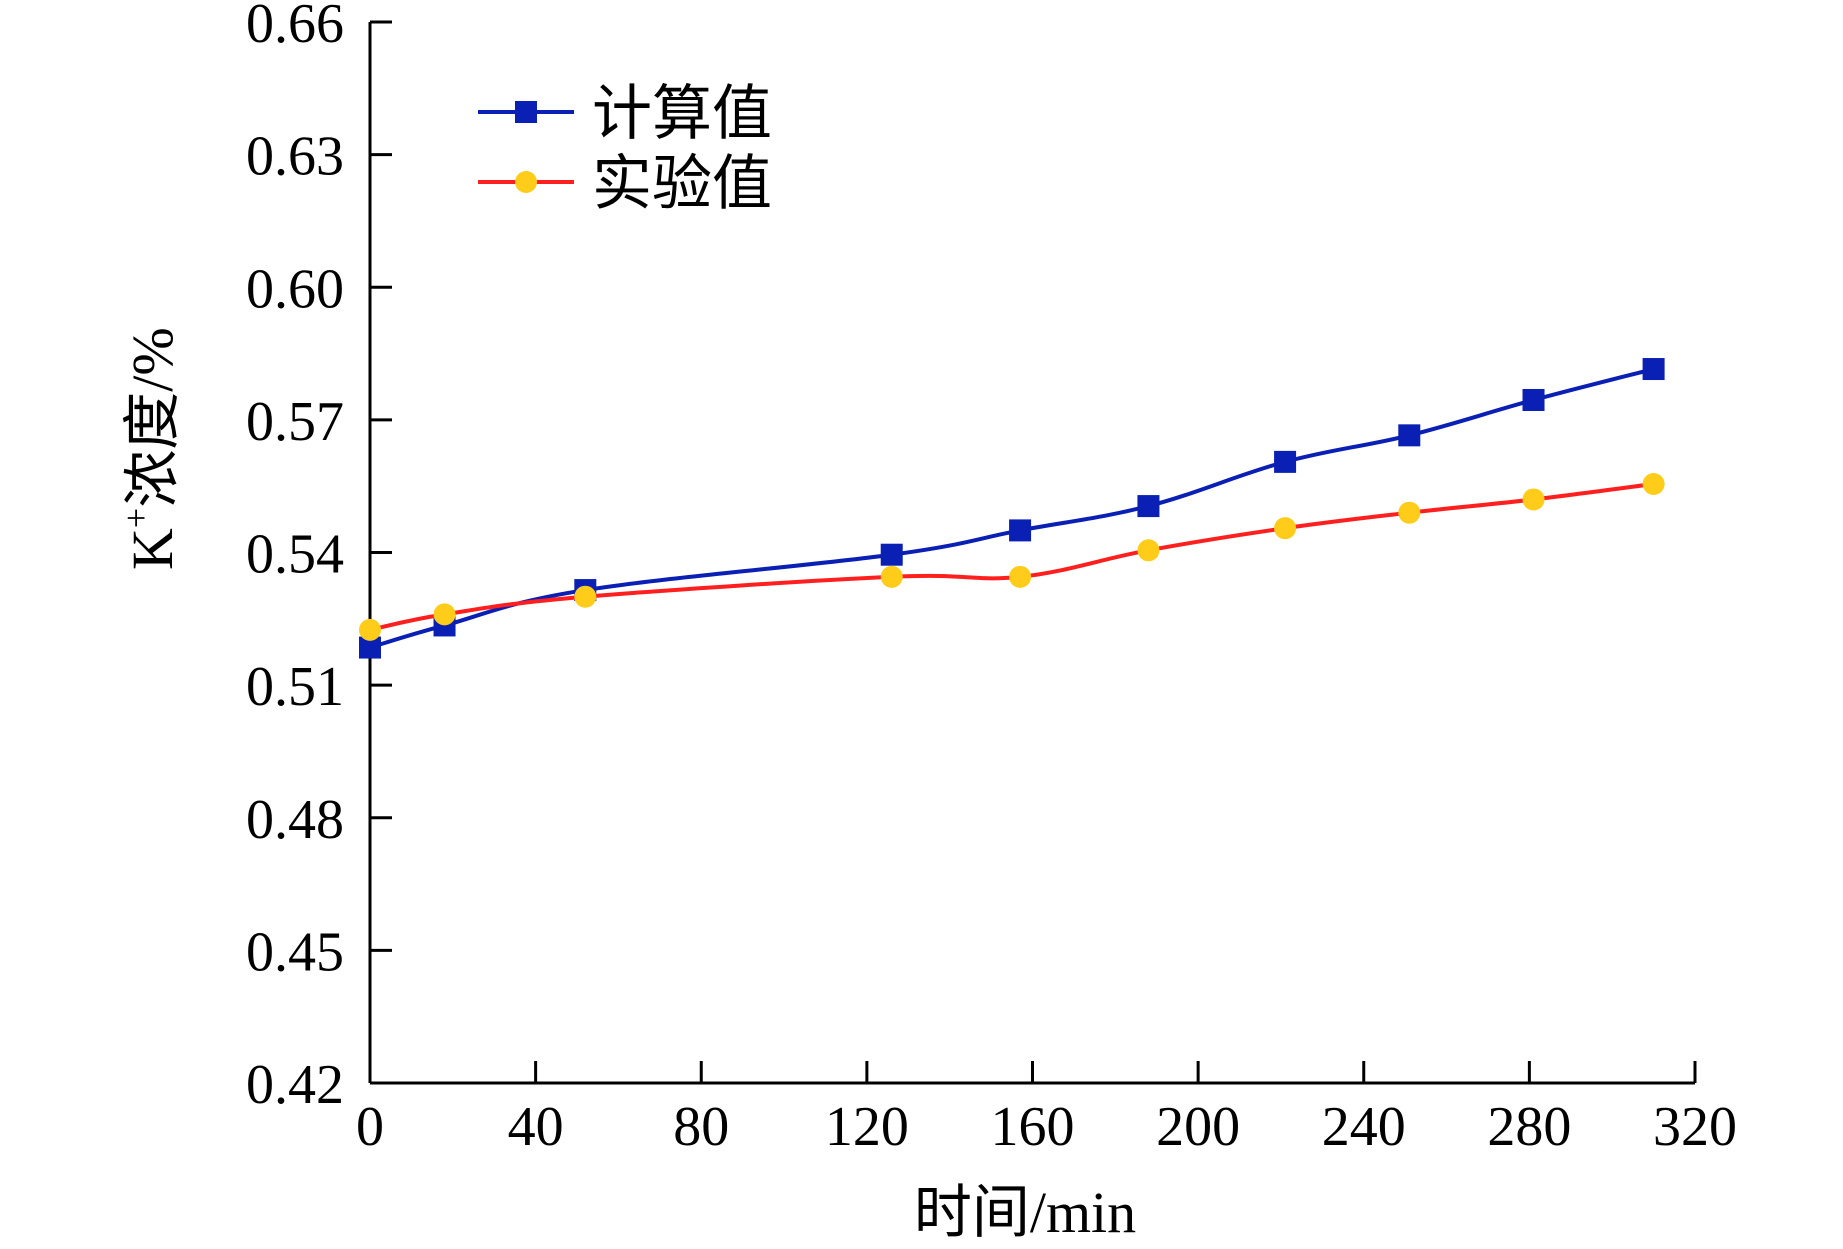 The width and height of the screenshot is (1843, 1249). Describe the element at coordinates (295, 687) in the screenshot. I see `y-tick-label: 0.51` at that location.